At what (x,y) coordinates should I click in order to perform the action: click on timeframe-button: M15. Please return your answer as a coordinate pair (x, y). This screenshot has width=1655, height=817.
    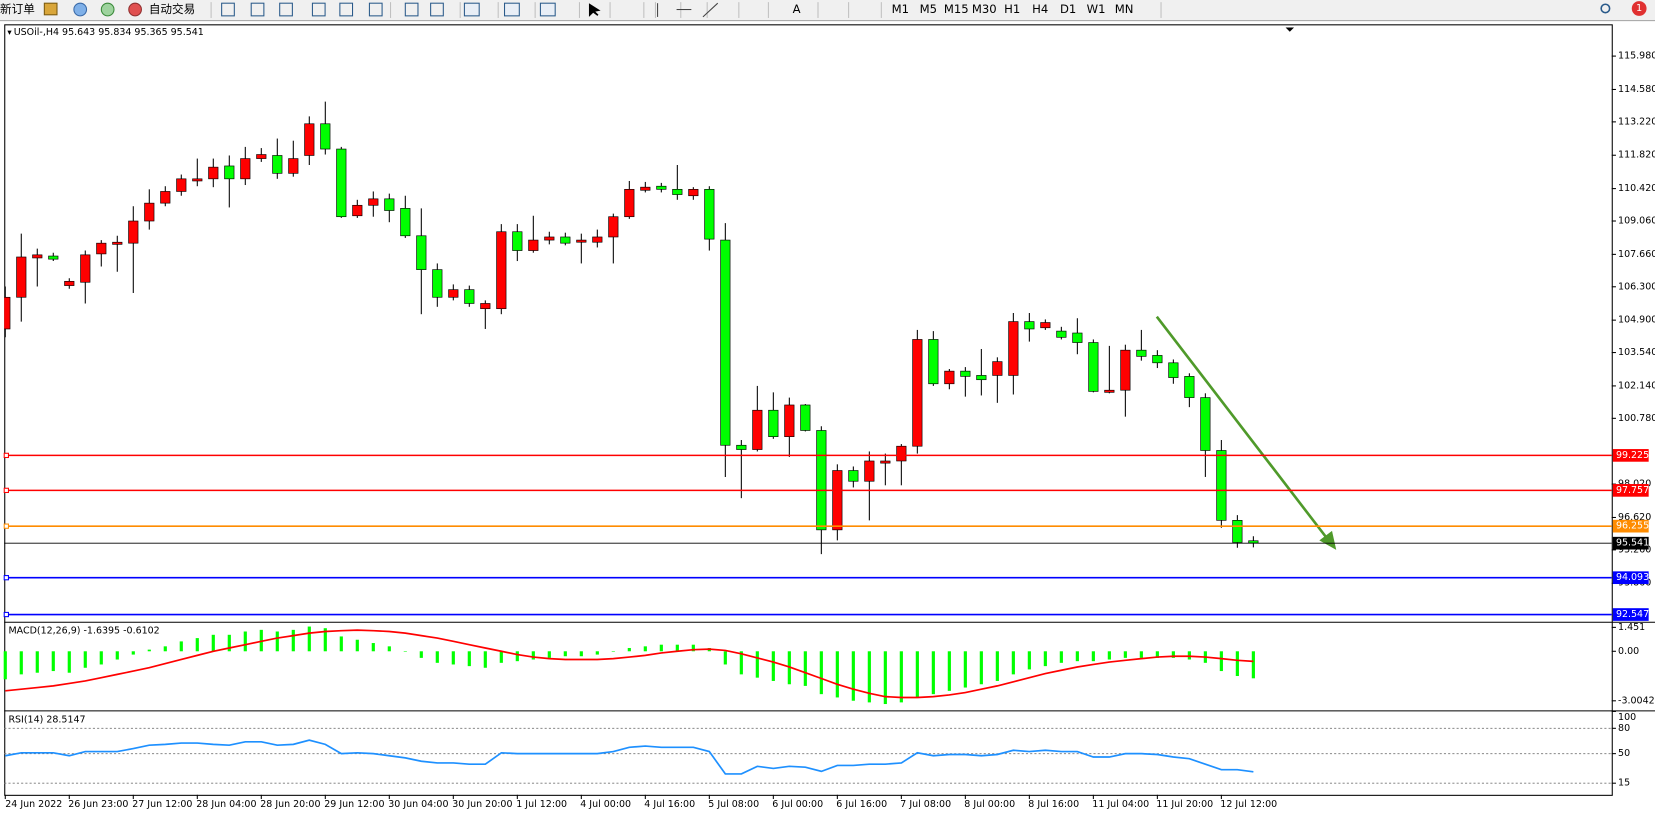
    Looking at the image, I should click on (956, 9).